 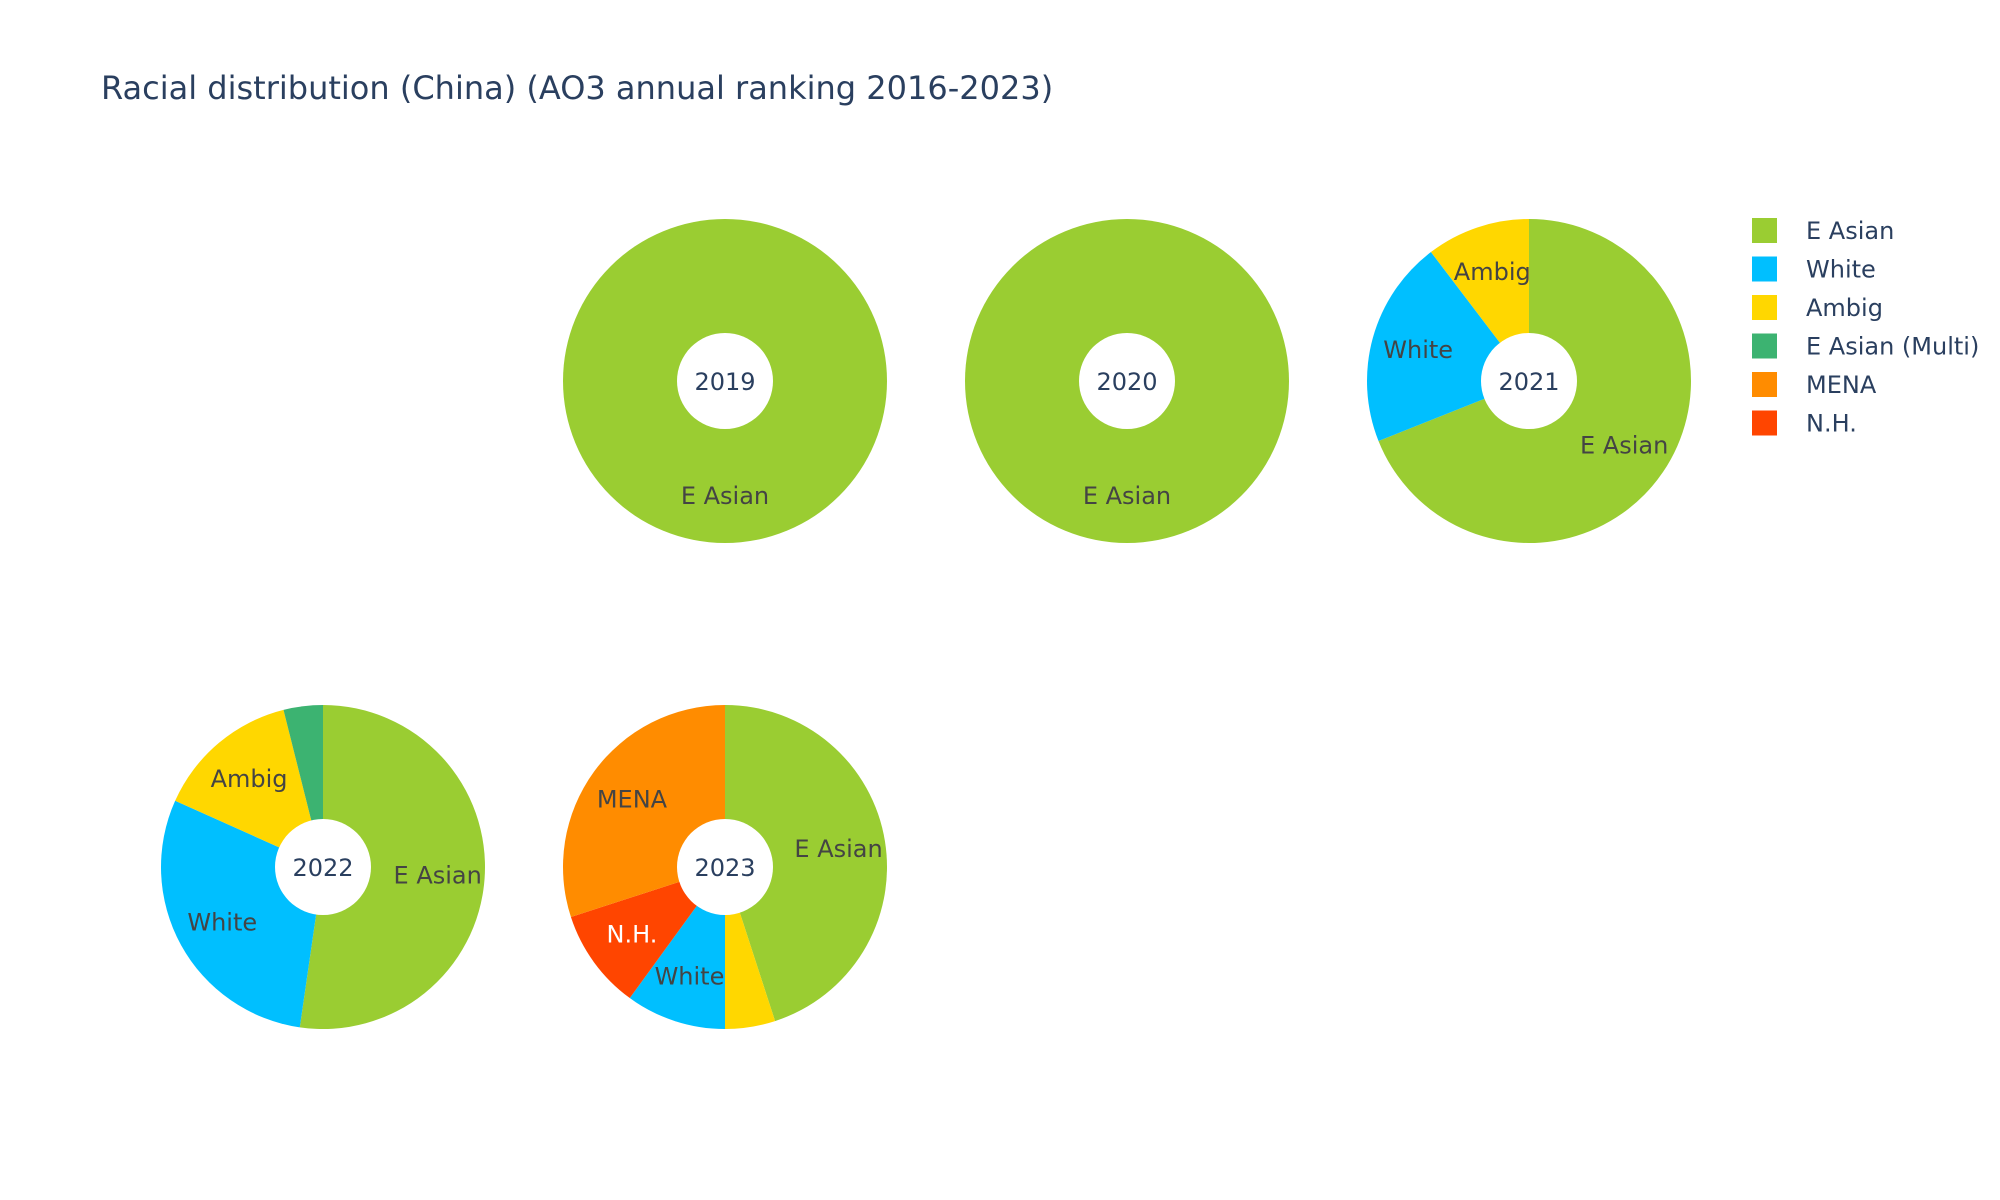 I want to click on slice-label-2022-ambig: Ambig, so click(x=249, y=779).